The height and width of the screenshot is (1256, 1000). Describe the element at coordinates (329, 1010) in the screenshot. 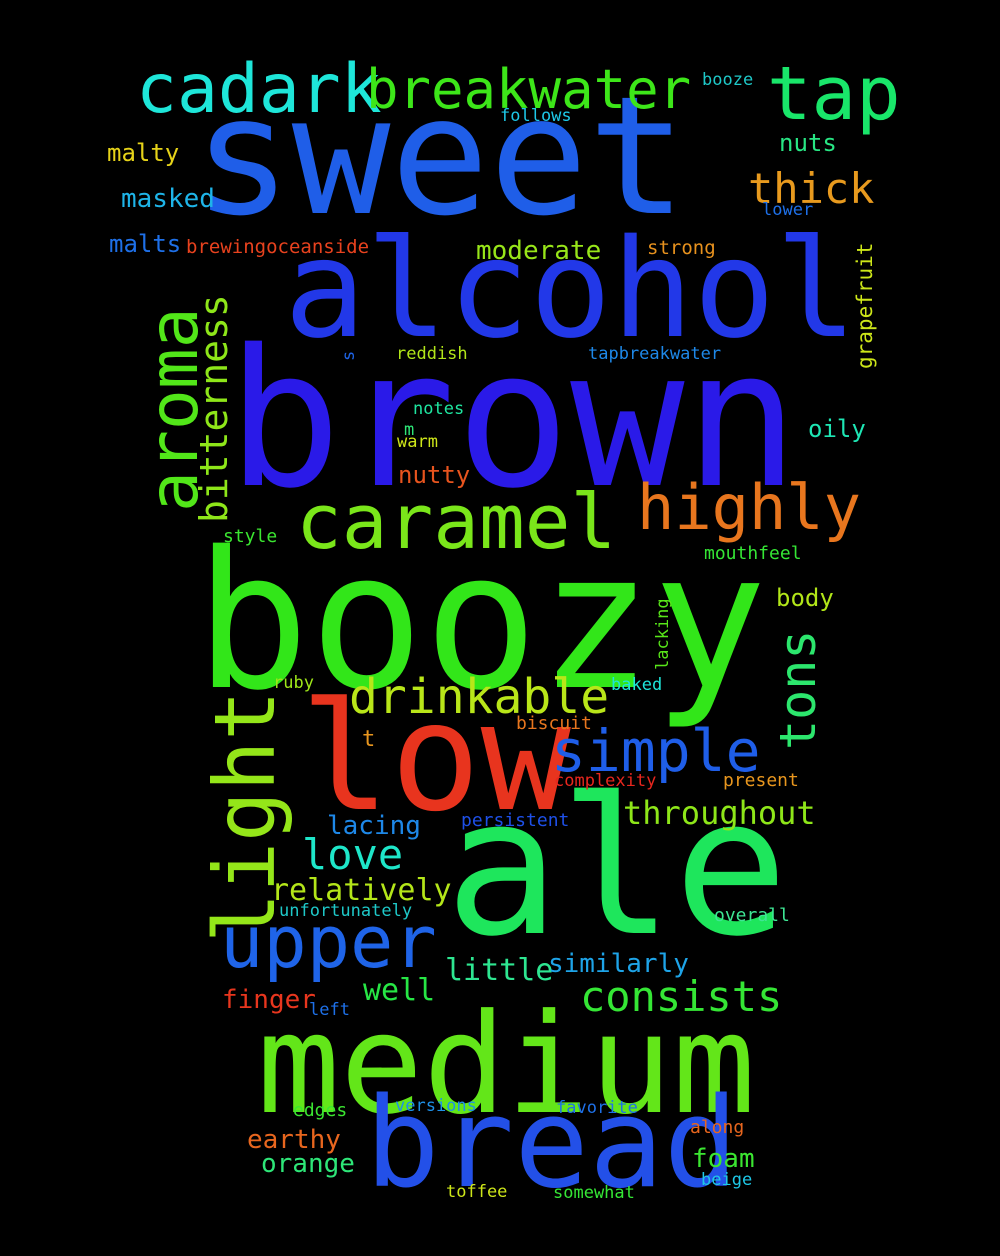

I see `word-left: left` at that location.